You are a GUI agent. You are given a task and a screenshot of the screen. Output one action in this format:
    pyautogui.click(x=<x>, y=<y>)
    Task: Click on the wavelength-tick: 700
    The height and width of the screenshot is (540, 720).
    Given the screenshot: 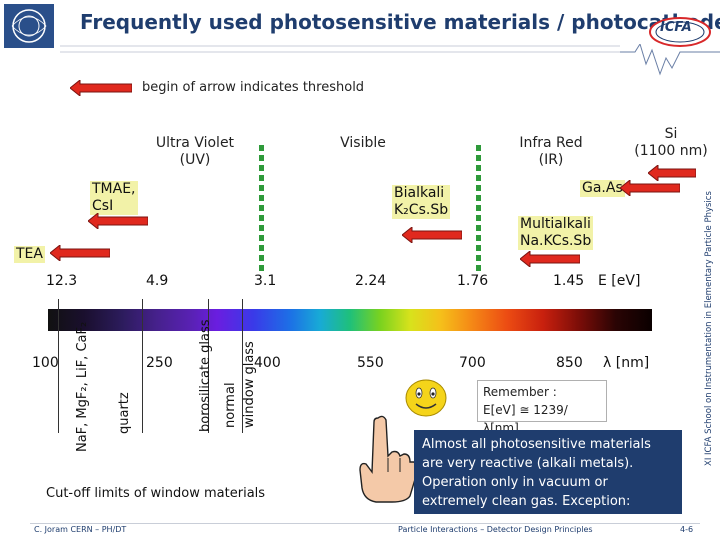 What is the action you would take?
    pyautogui.click(x=472, y=363)
    